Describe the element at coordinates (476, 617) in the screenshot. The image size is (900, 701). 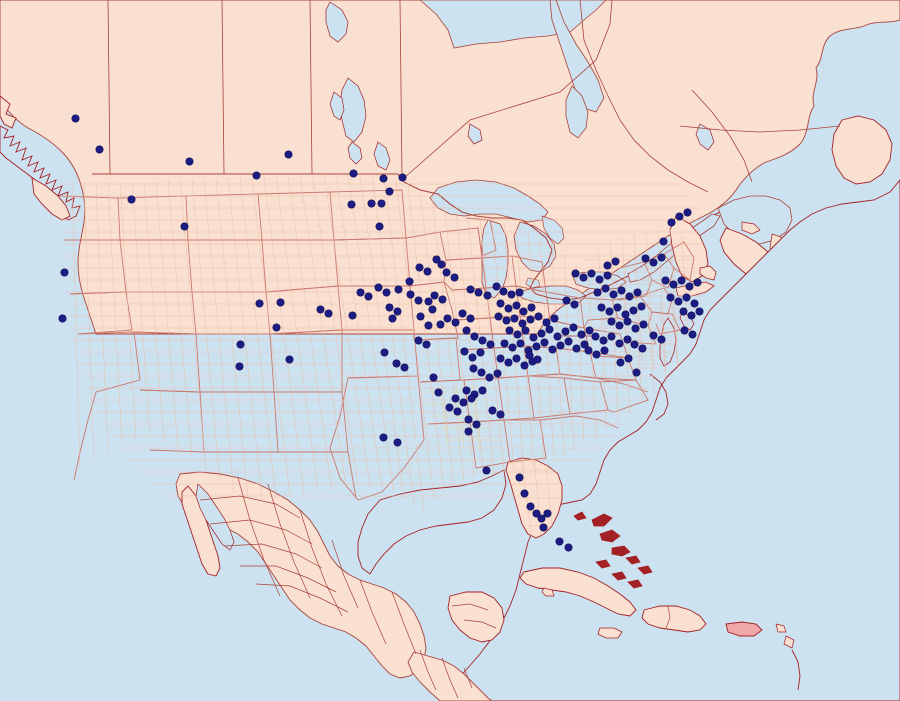
I see `yucatan` at that location.